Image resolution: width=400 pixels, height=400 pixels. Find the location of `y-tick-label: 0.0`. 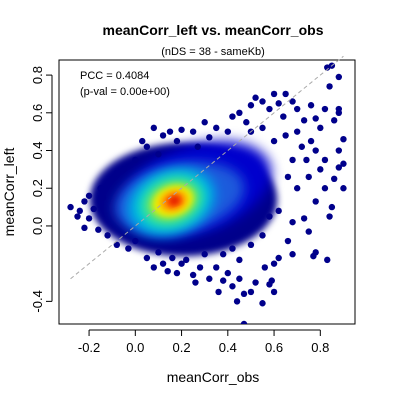

y-tick-label: 0.0 is located at coordinates (37, 226).